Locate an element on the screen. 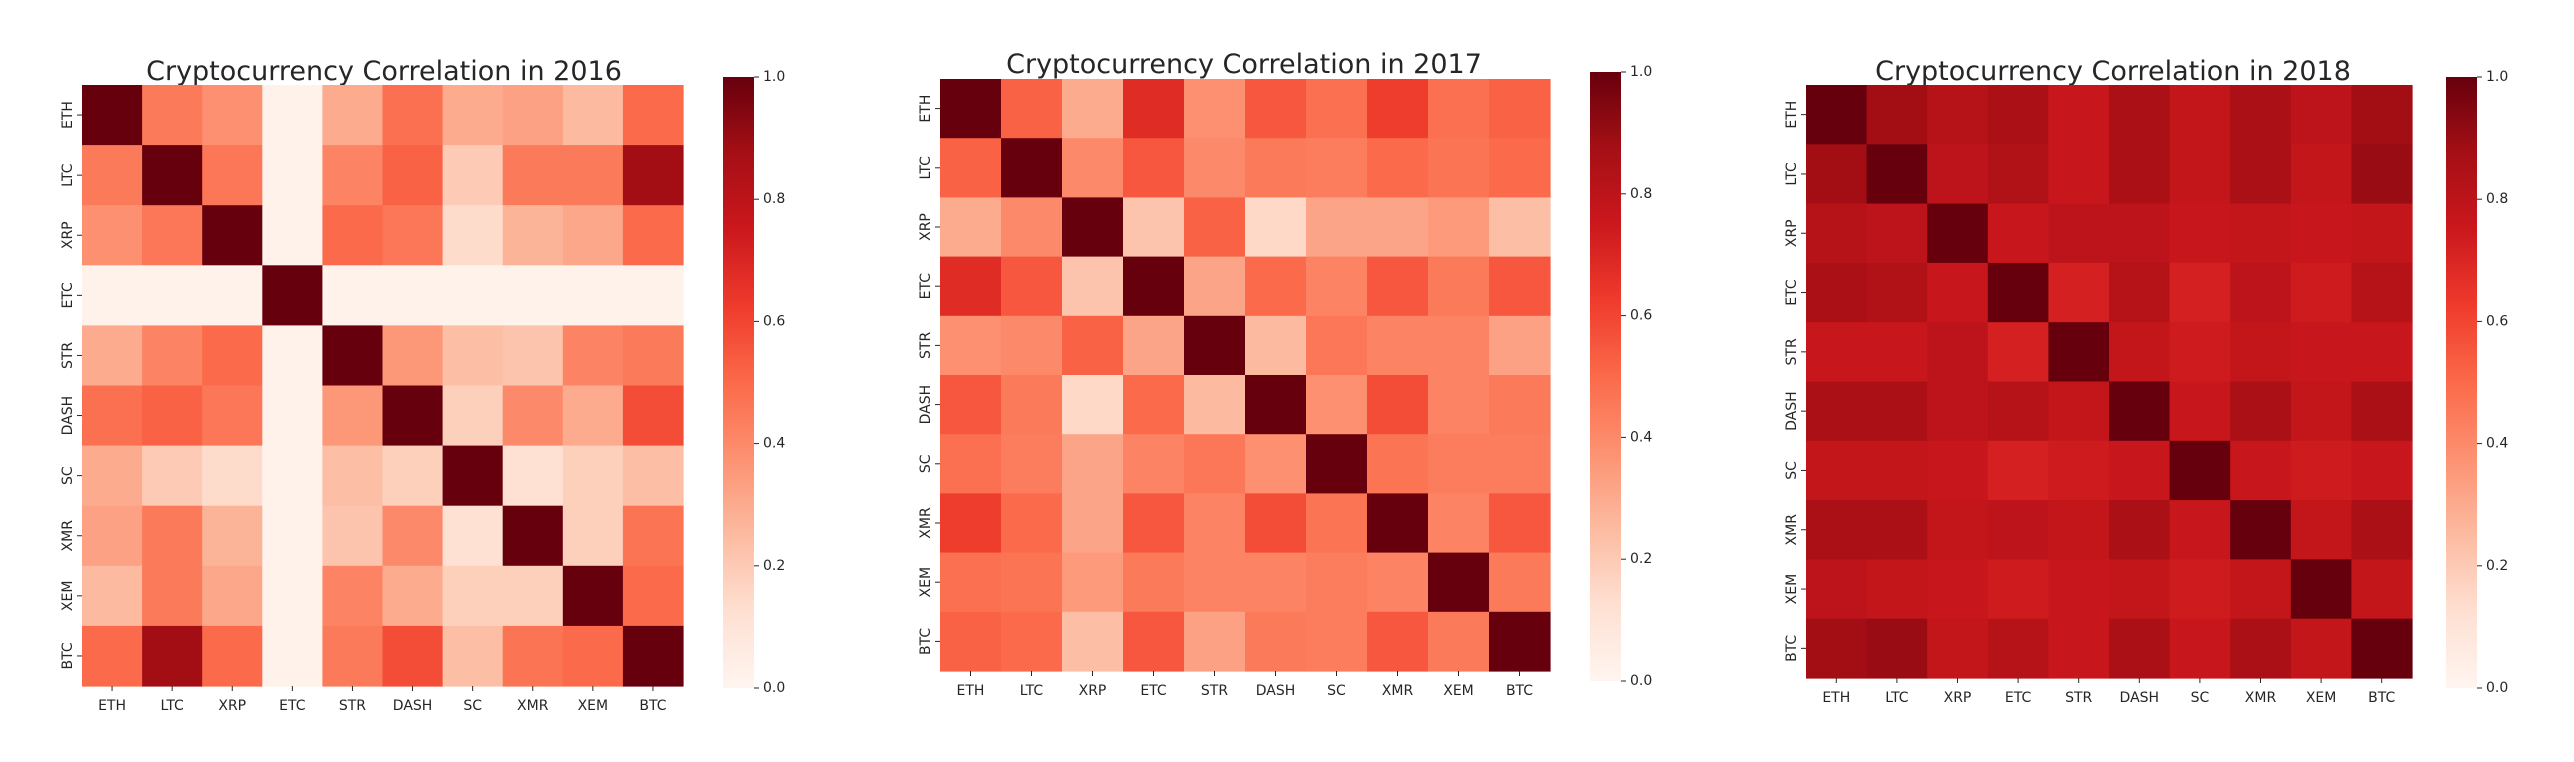 This screenshot has height=762, width=2574. heatmap-cell-xem-sc is located at coordinates (2200, 589).